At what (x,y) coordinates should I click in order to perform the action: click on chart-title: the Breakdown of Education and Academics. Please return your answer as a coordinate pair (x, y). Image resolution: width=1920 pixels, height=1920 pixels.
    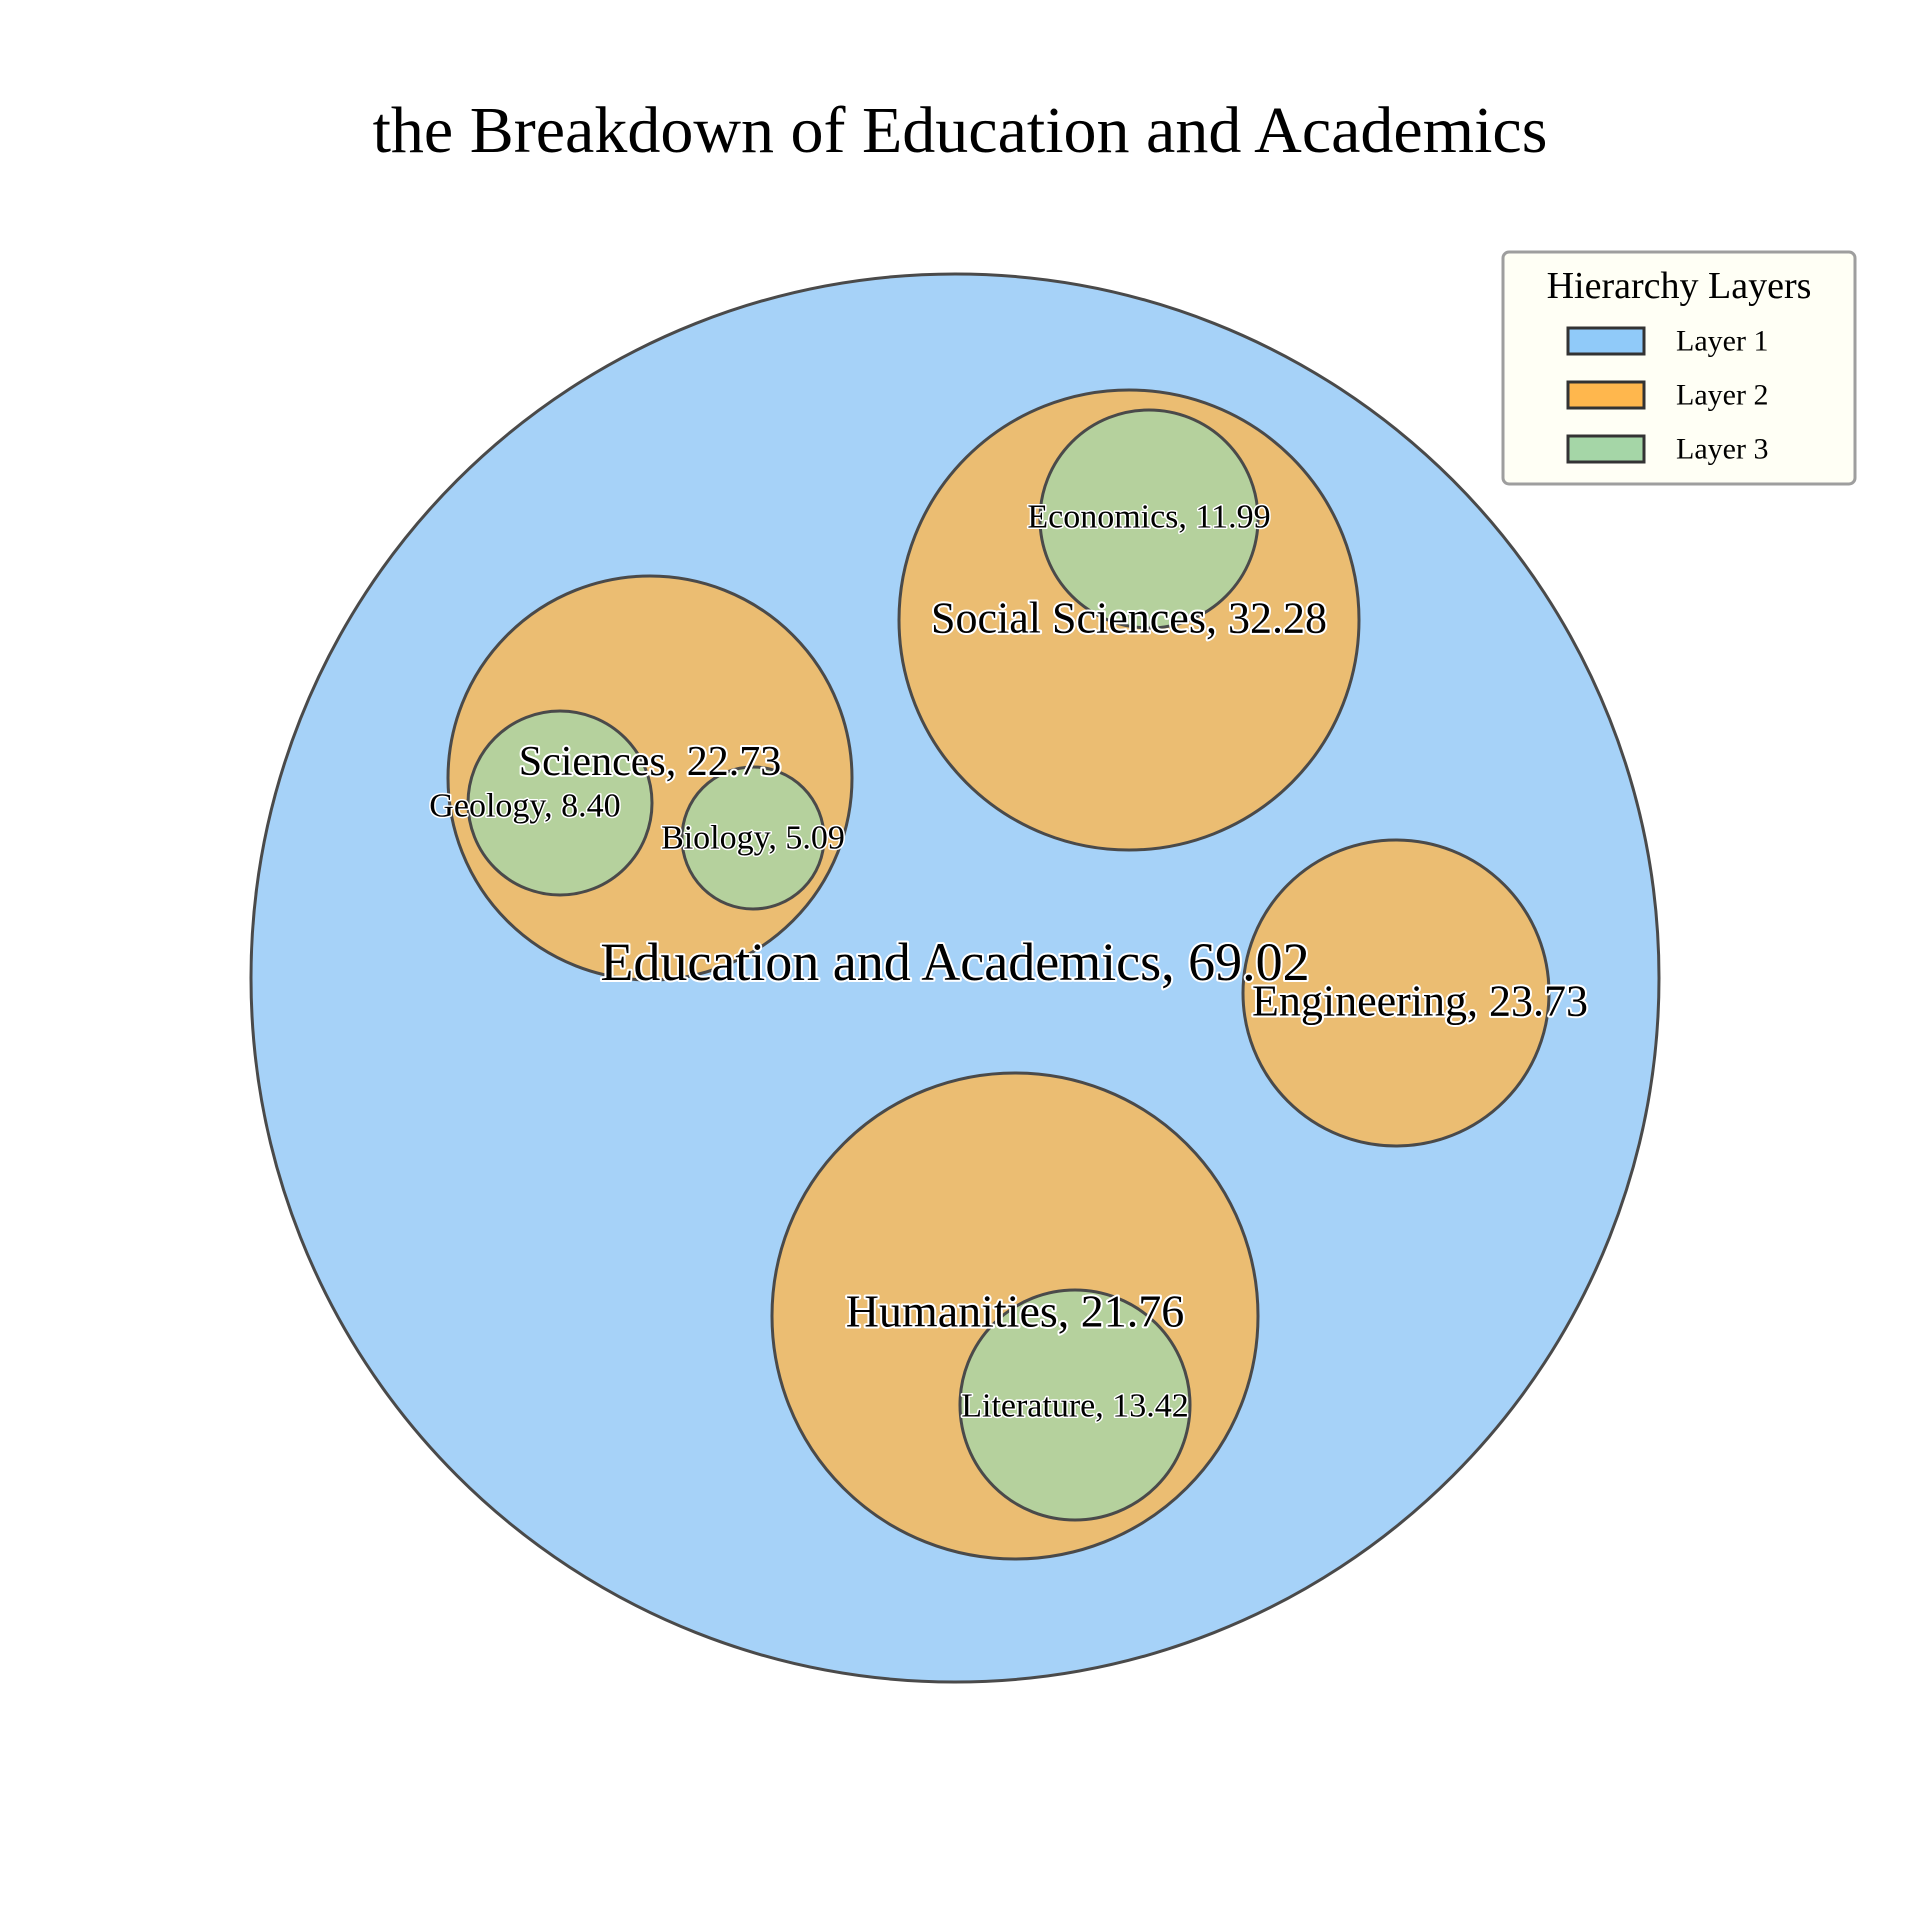
    Looking at the image, I should click on (960, 130).